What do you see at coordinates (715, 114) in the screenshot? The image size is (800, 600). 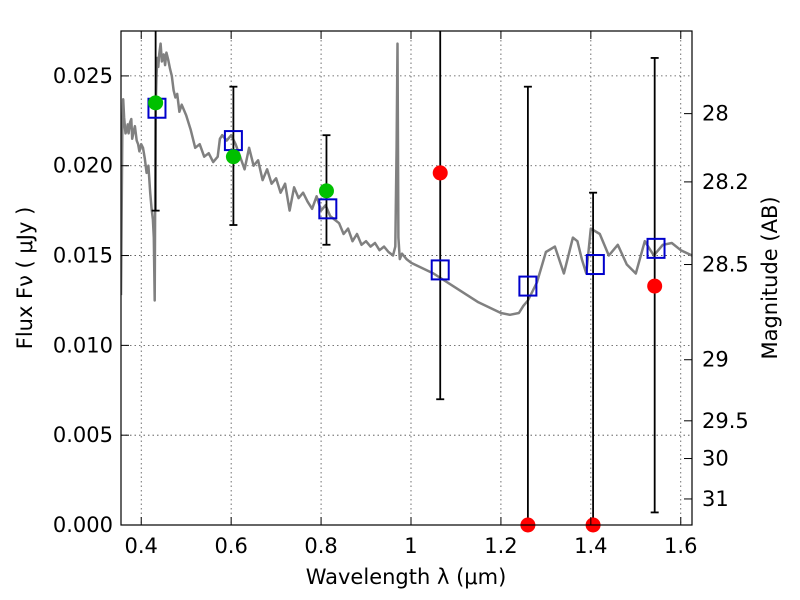 I see `y2-tick-label: 28` at bounding box center [715, 114].